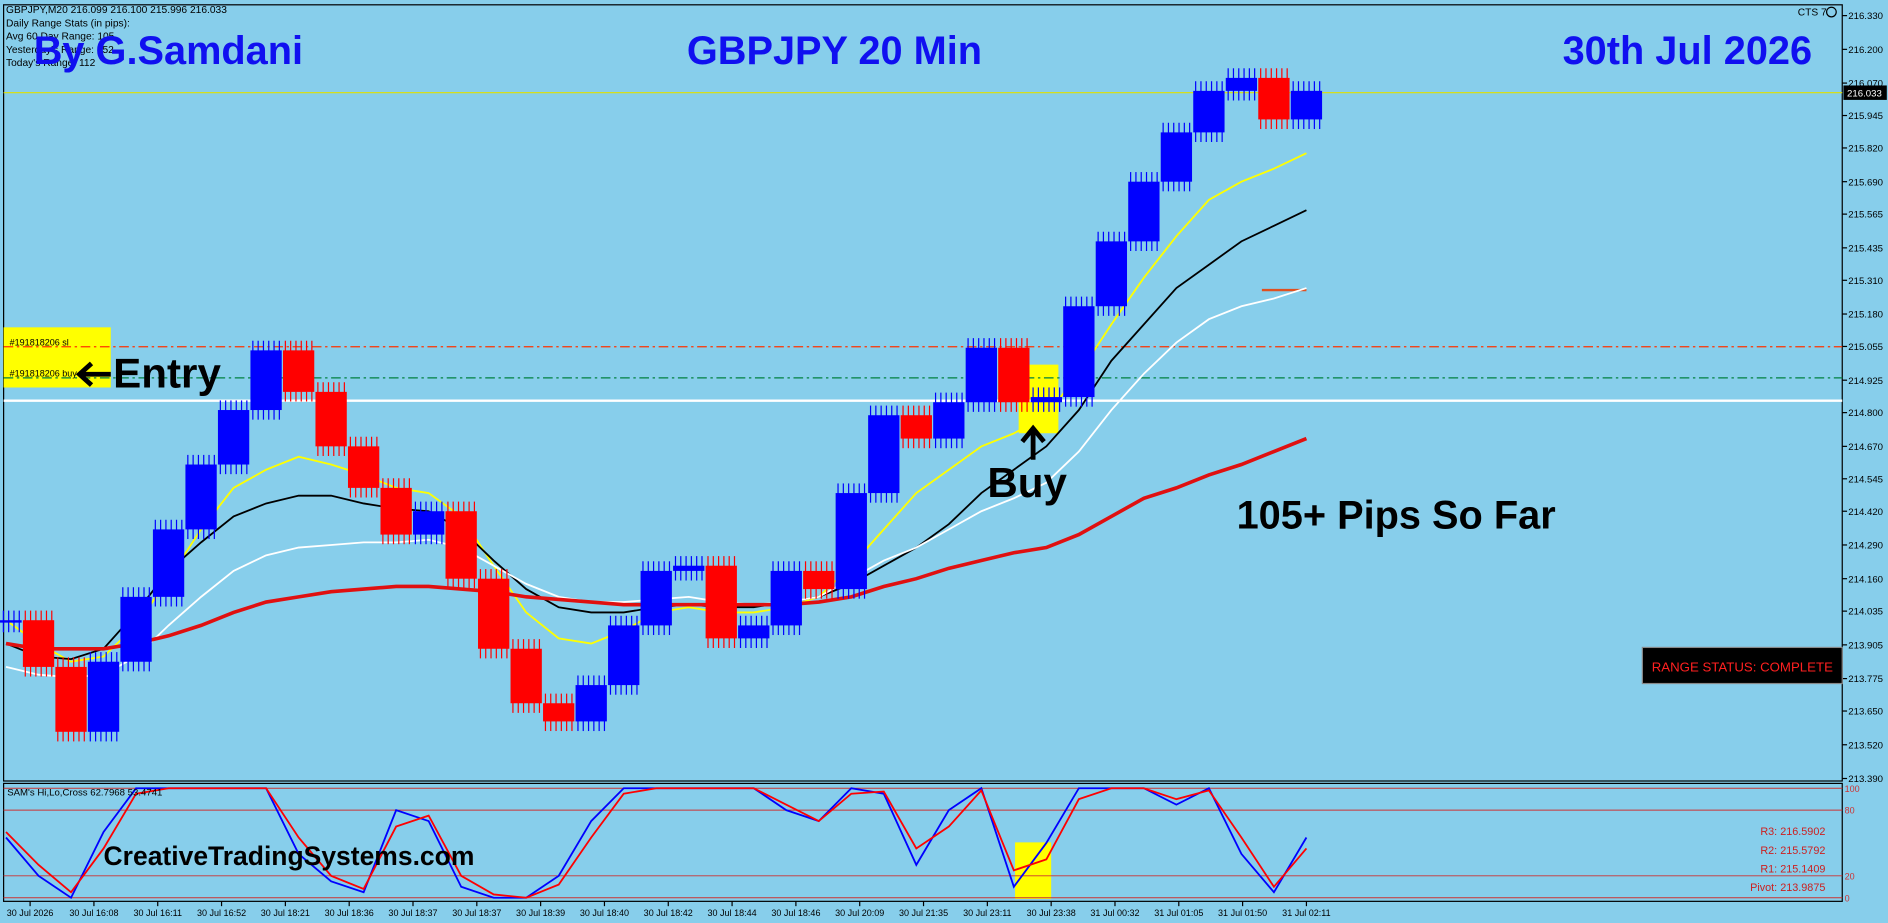 Image resolution: width=1888 pixels, height=923 pixels. I want to click on current-price-tag, so click(1865, 92).